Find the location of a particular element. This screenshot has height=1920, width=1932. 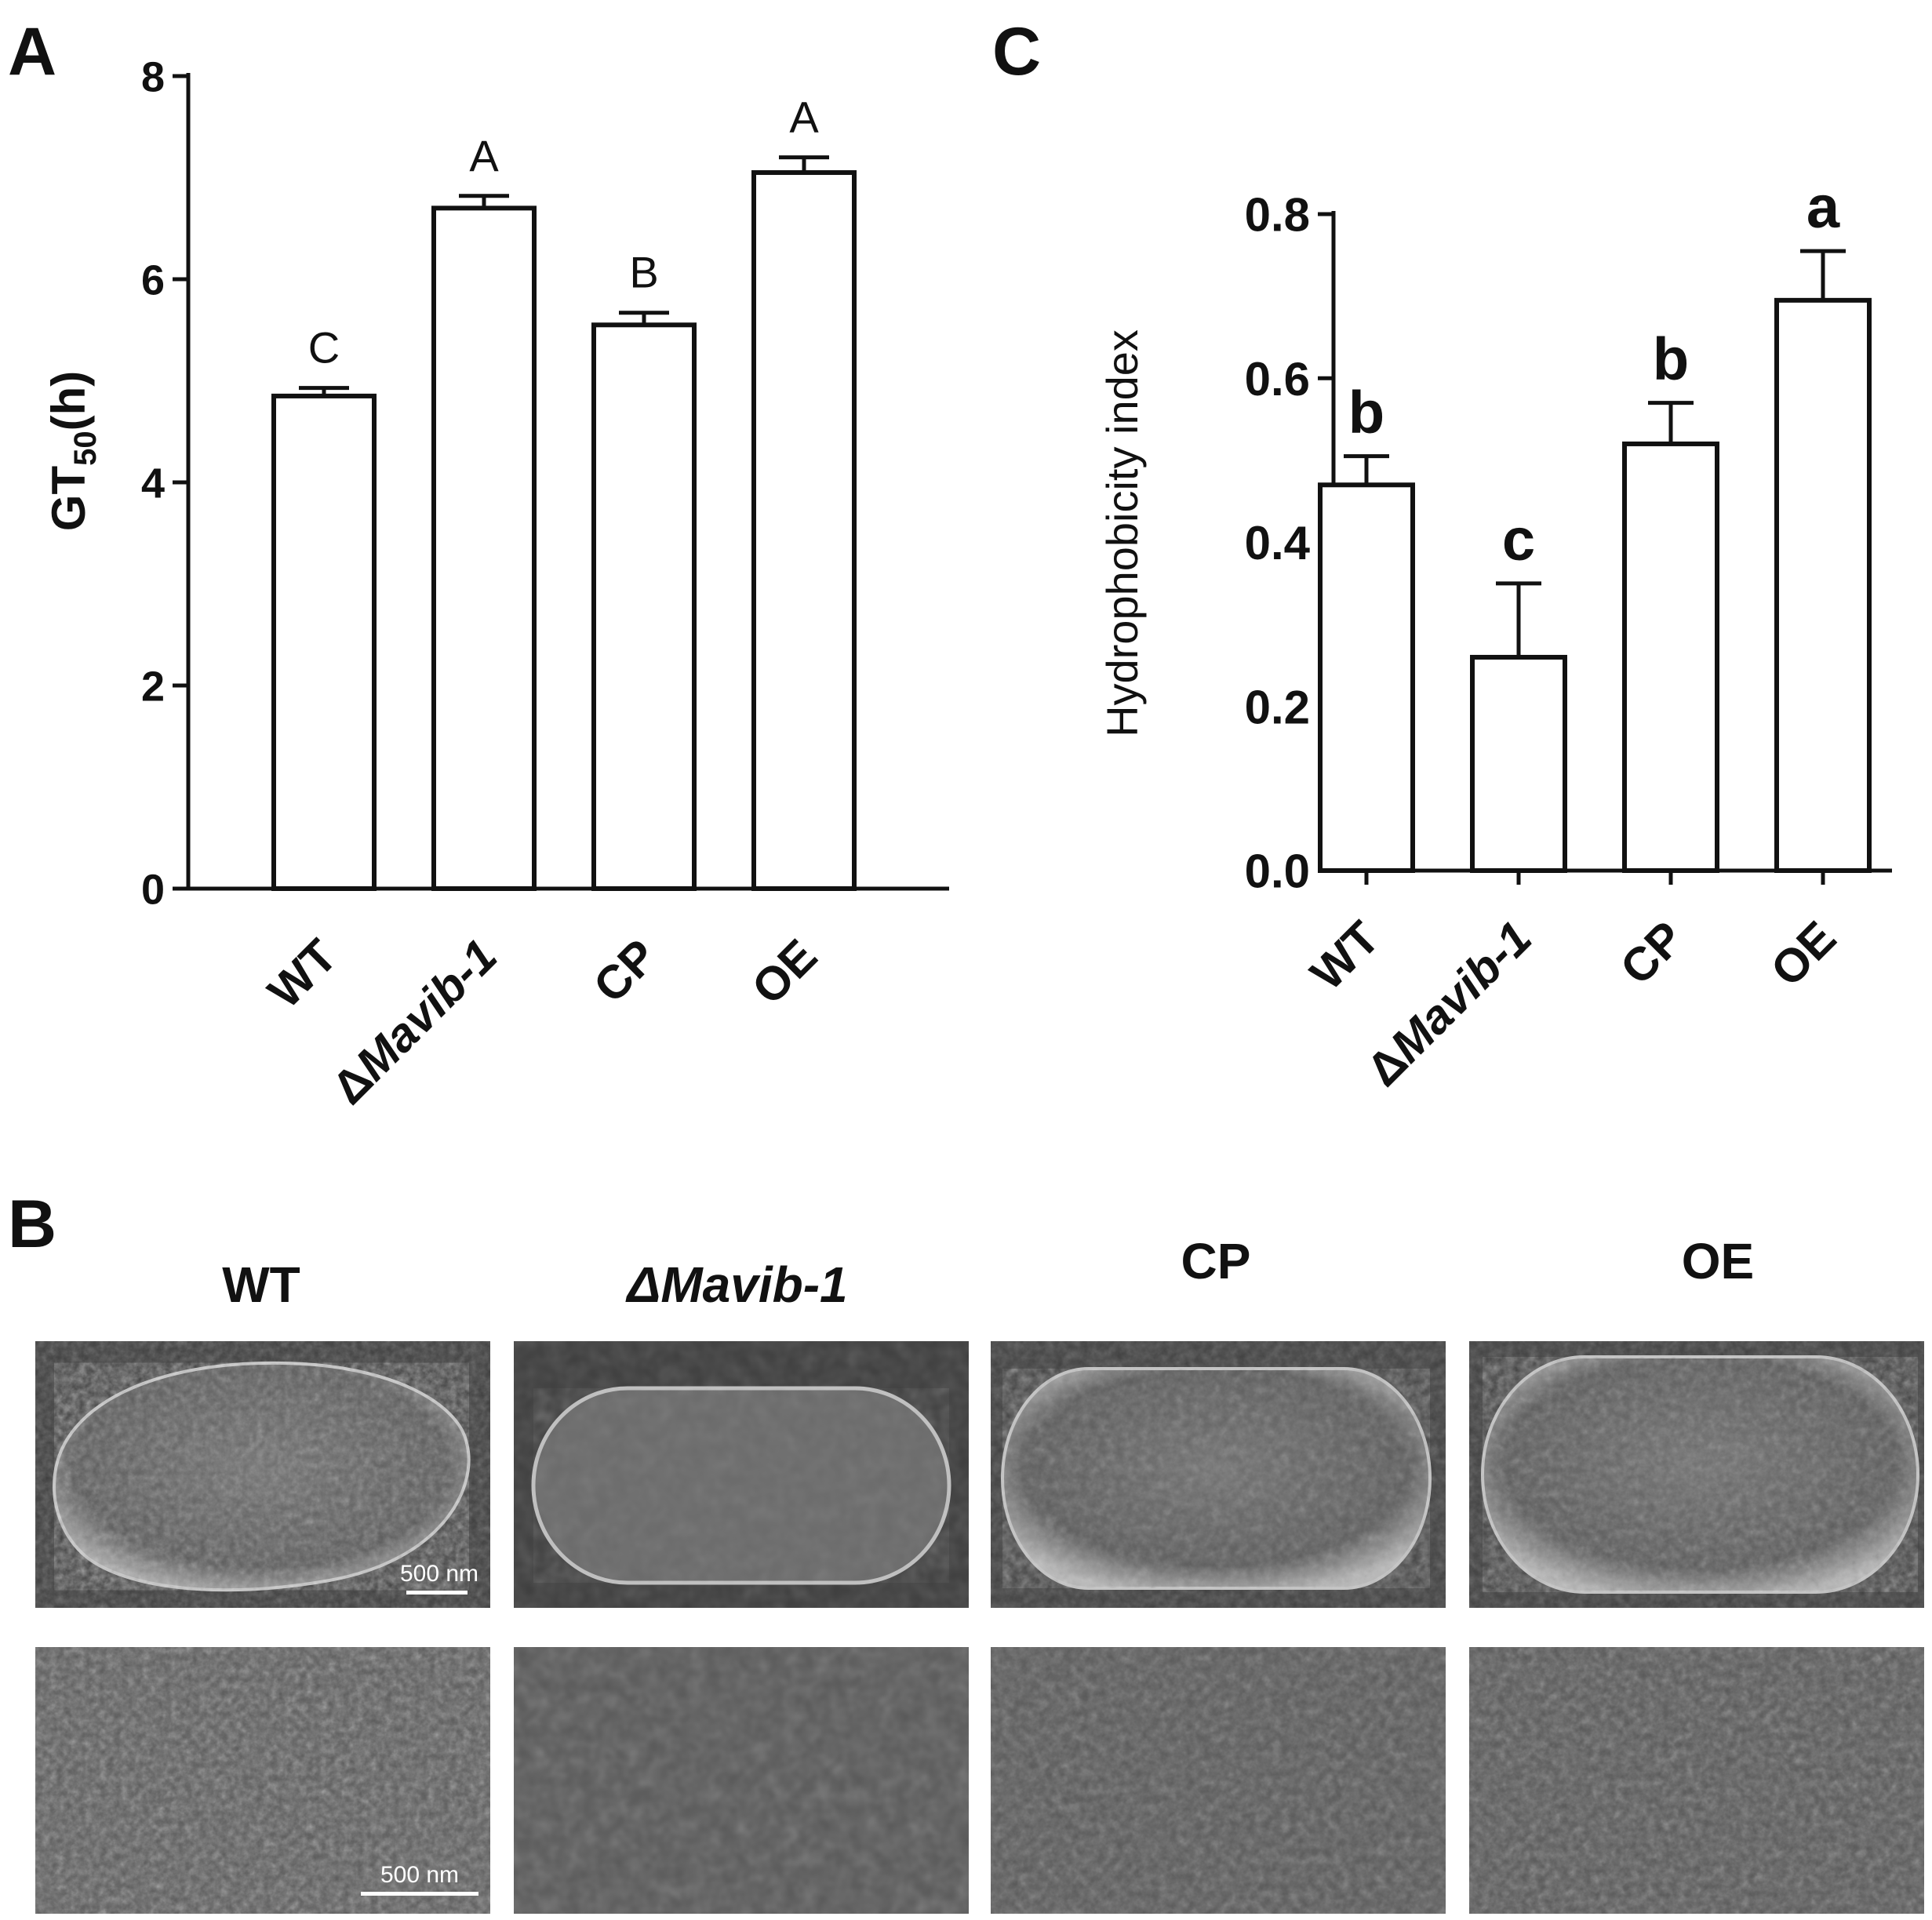

sem-image-wt-whole: 500 nm is located at coordinates (262, 1474).